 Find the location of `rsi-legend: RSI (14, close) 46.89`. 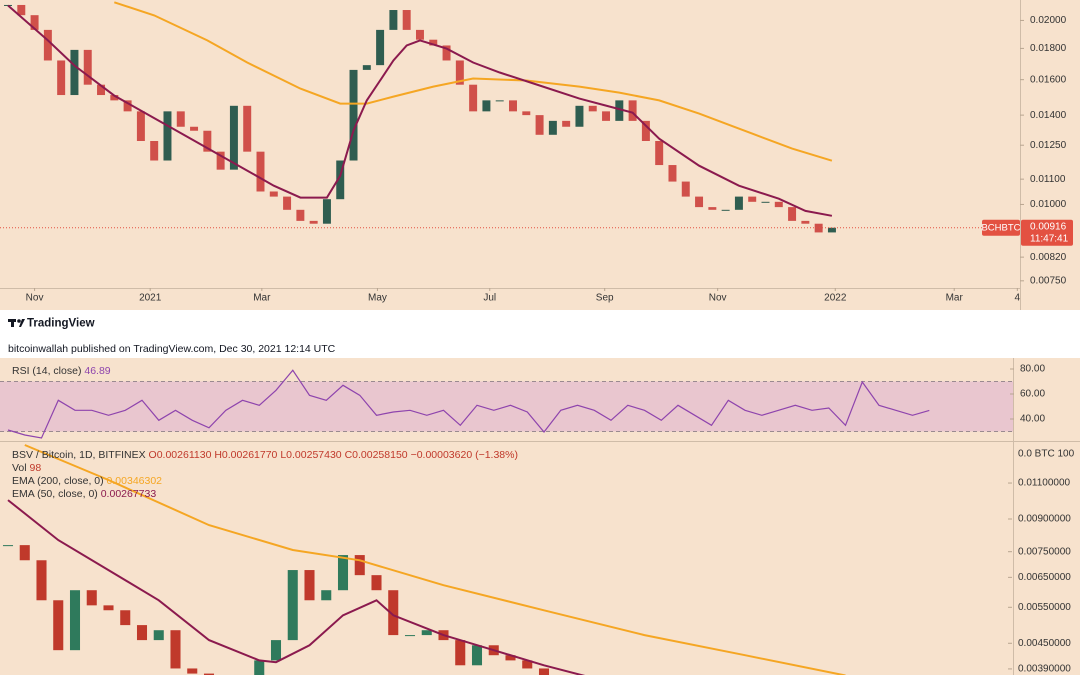

rsi-legend: RSI (14, close) 46.89 is located at coordinates (61, 371).